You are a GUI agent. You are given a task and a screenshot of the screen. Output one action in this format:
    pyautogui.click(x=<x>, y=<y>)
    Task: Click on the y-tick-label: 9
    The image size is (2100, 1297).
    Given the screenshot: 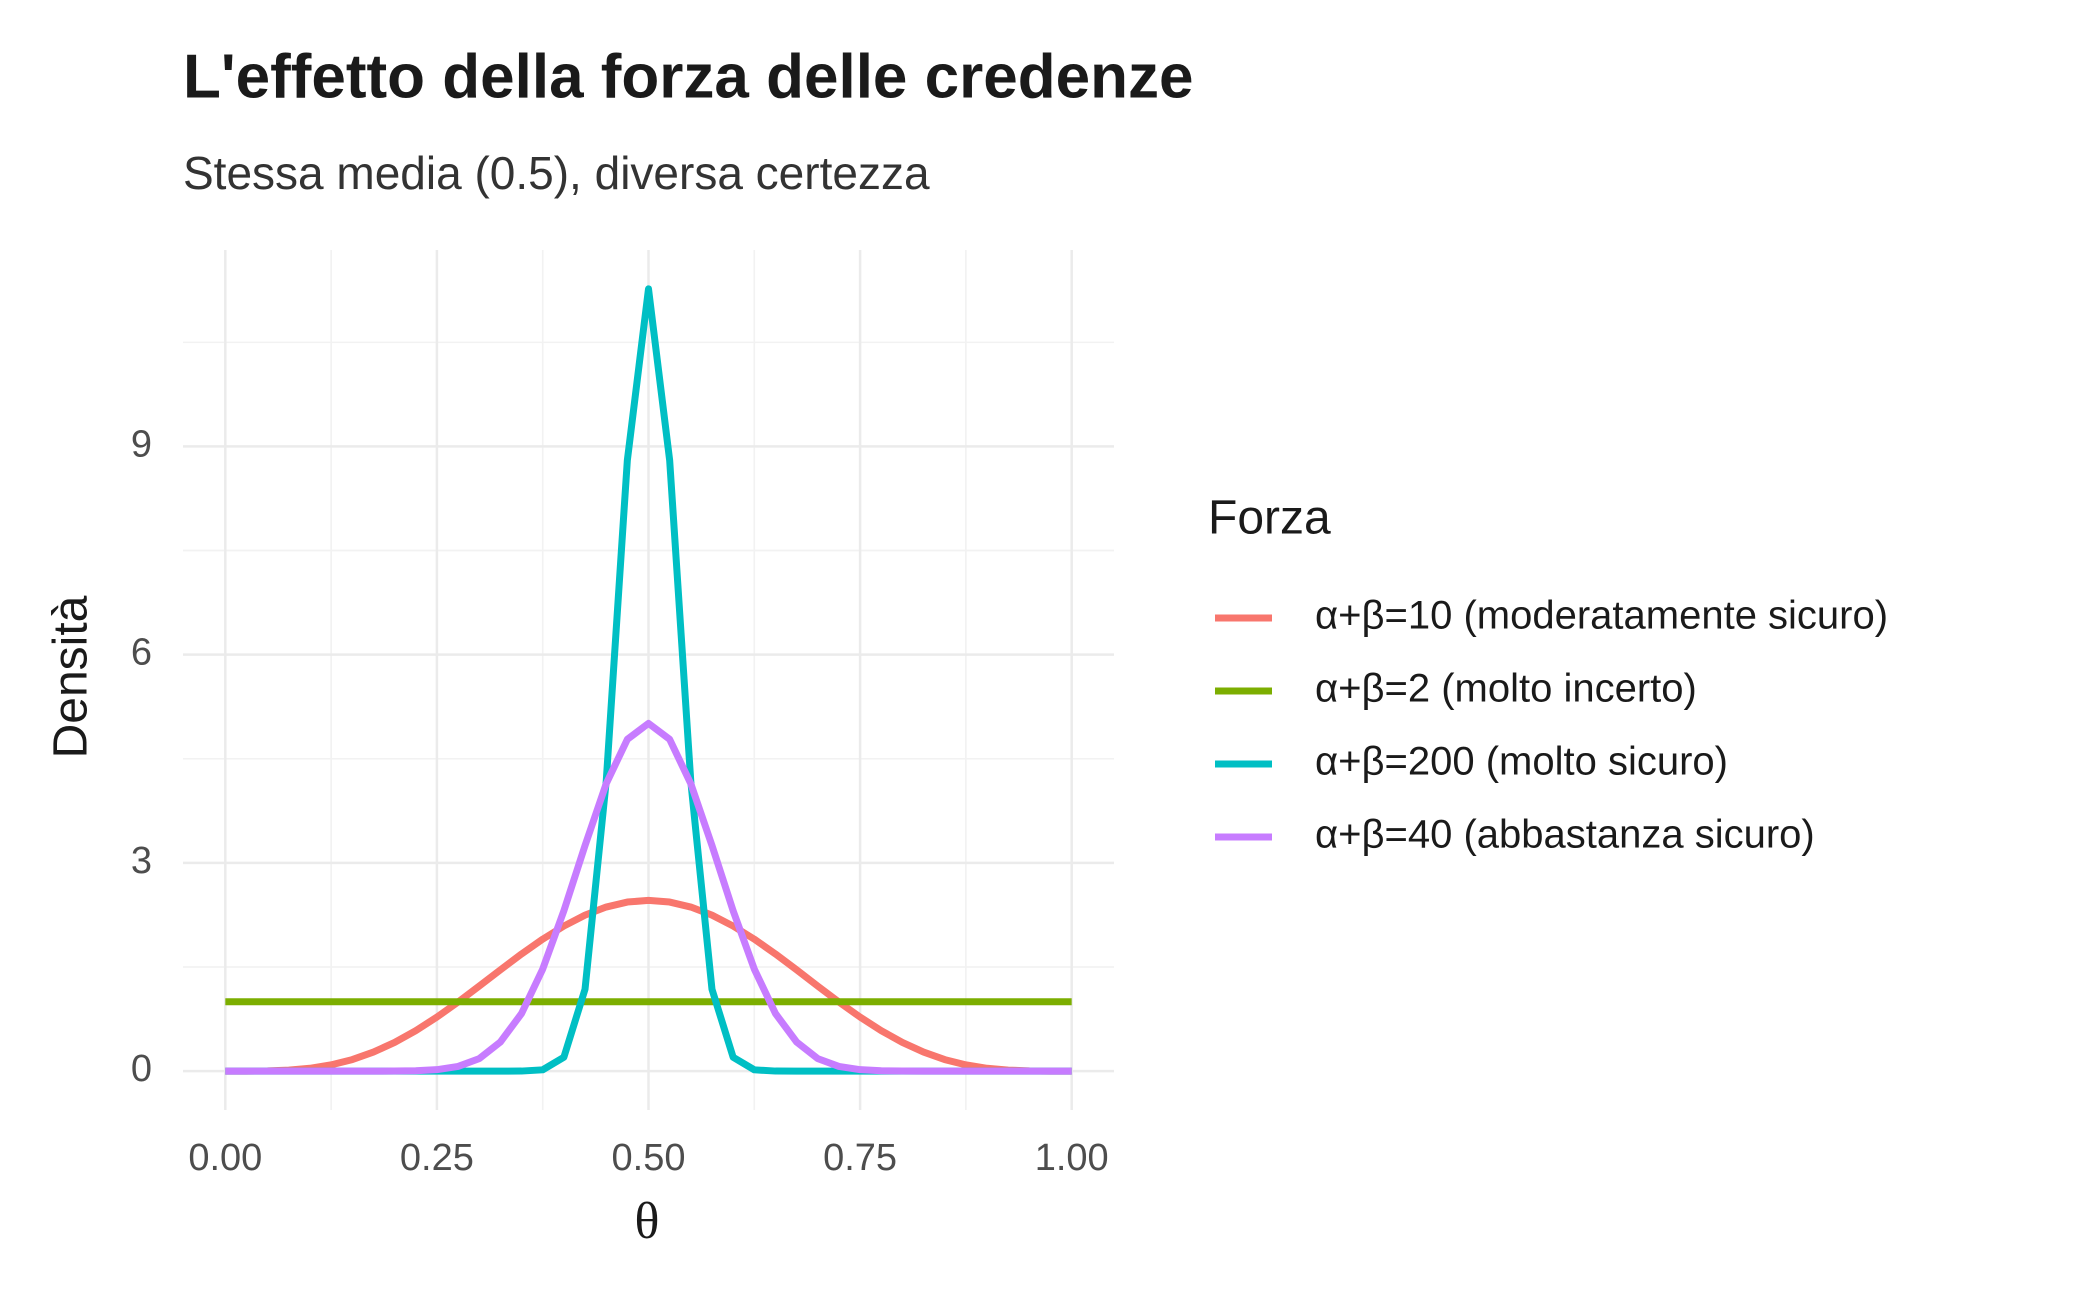 What is the action you would take?
    pyautogui.click(x=141, y=444)
    